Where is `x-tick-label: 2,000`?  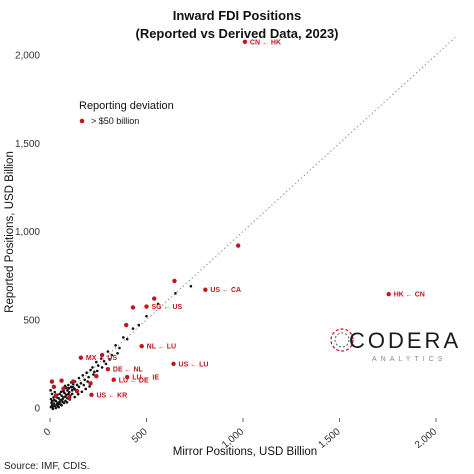 x-tick-label: 2,000 is located at coordinates (426, 438).